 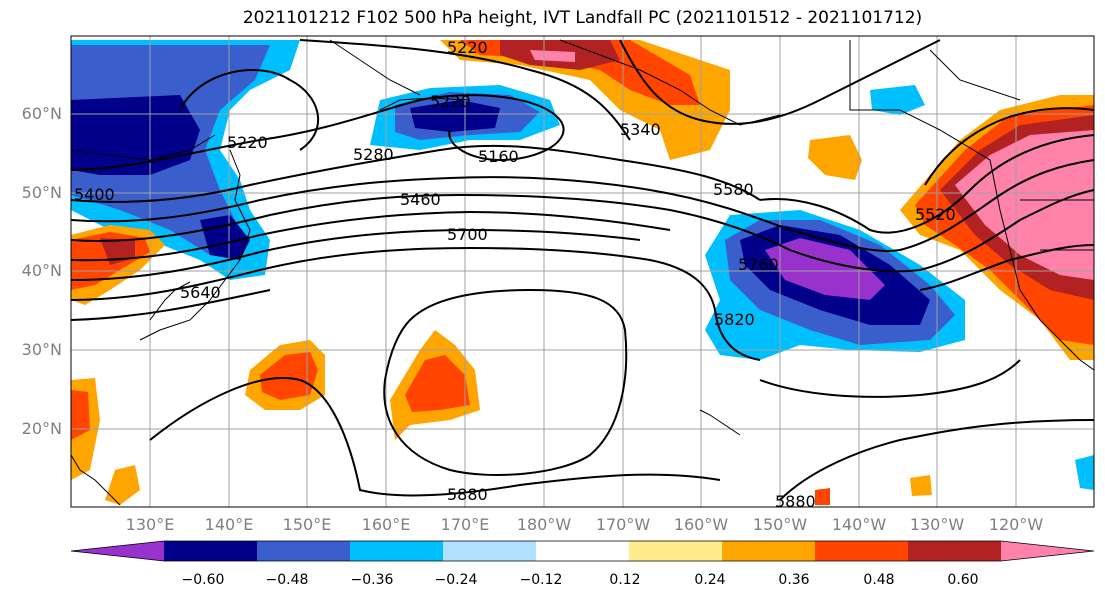 I want to click on lon-tick-label: 170°E, so click(x=465, y=524).